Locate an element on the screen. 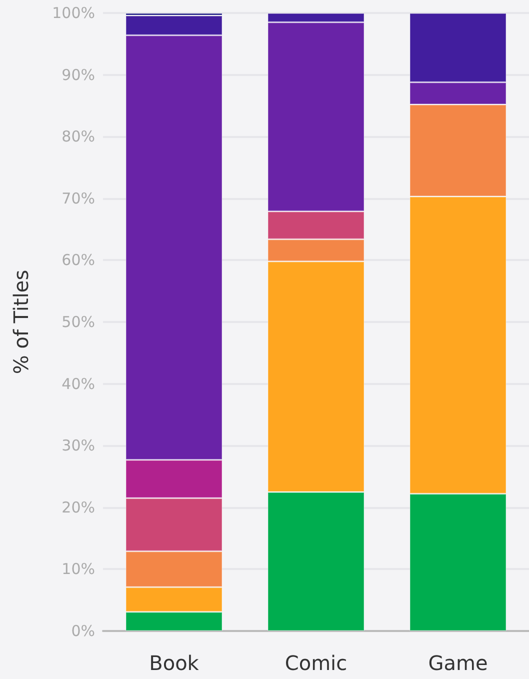 The height and width of the screenshot is (679, 529). y-tick-label: 90% is located at coordinates (78, 75).